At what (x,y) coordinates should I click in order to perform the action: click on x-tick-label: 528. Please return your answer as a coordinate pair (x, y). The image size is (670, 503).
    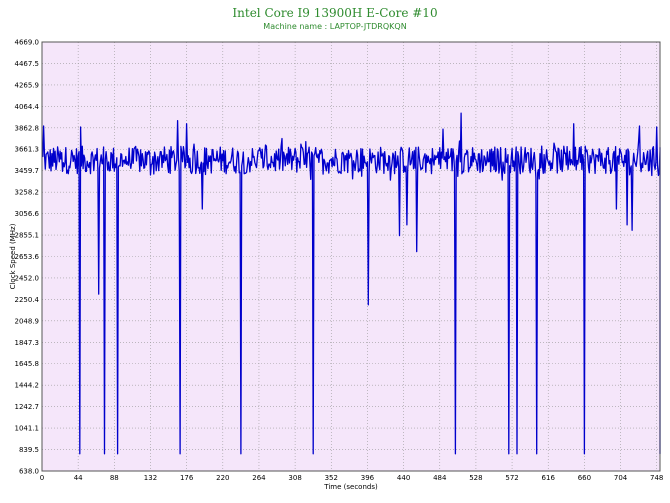
    Looking at the image, I should click on (475, 478).